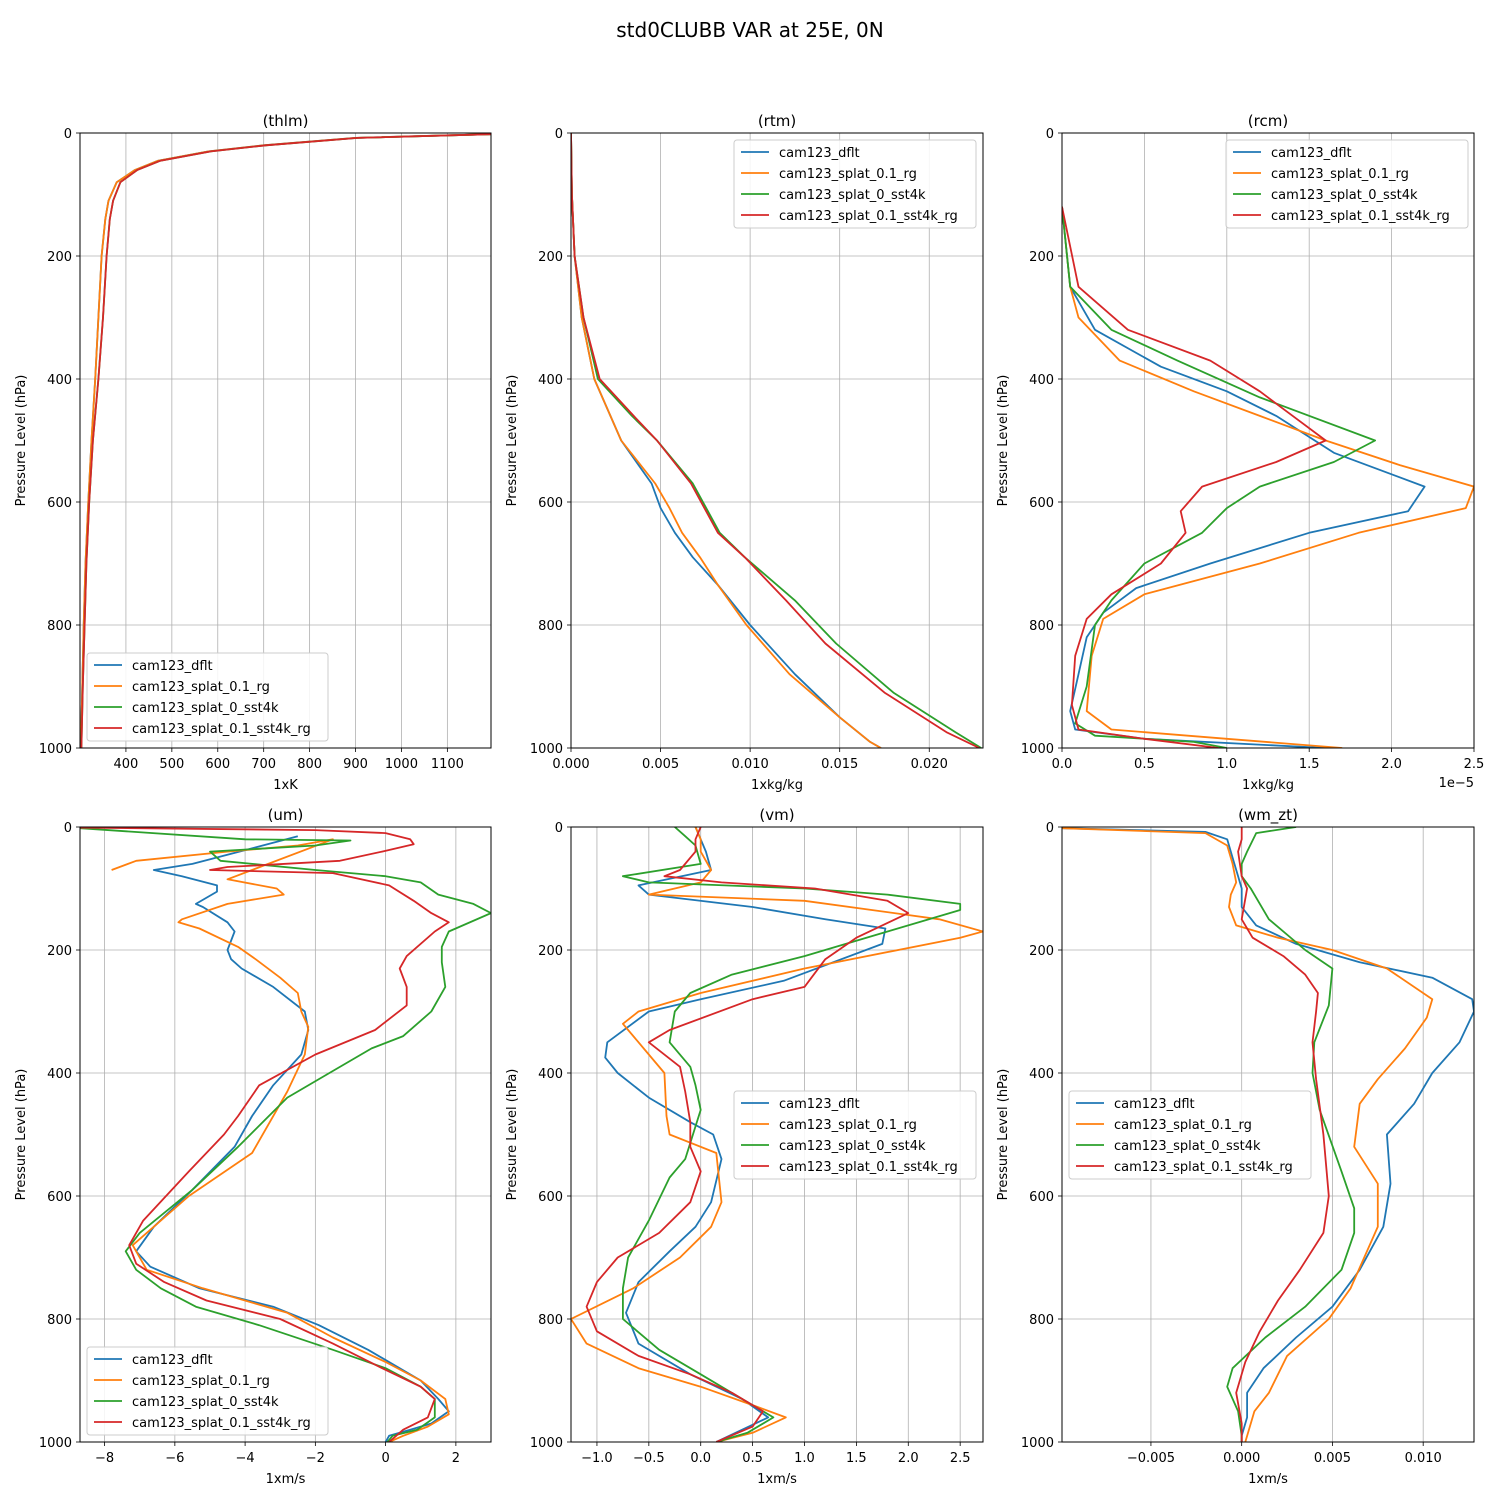 The image size is (1500, 1500). Describe the element at coordinates (1332, 1458) in the screenshot. I see `x-tick-label: 0.005` at that location.